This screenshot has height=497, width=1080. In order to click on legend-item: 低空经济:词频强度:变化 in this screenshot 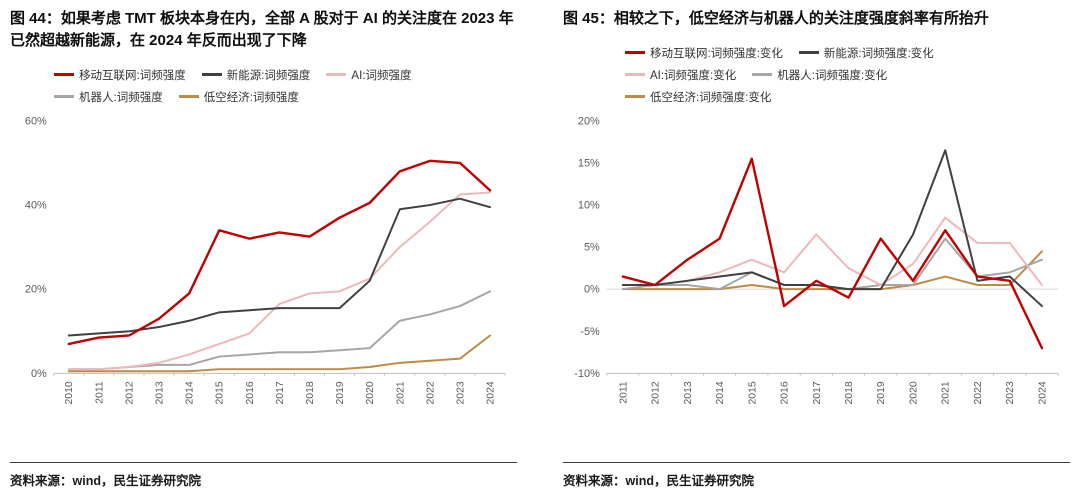, I will do `click(698, 97)`.